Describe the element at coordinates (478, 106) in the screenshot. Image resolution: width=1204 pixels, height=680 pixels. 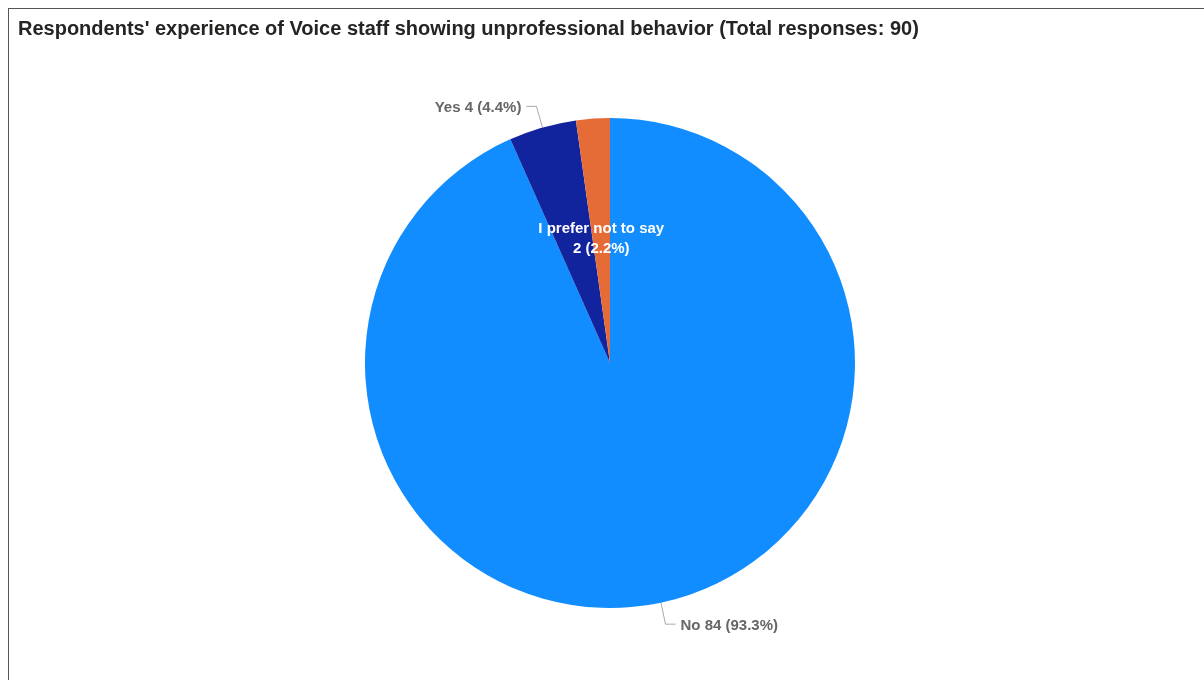
I see `slice-label: Yes 4 (4.4%)` at that location.